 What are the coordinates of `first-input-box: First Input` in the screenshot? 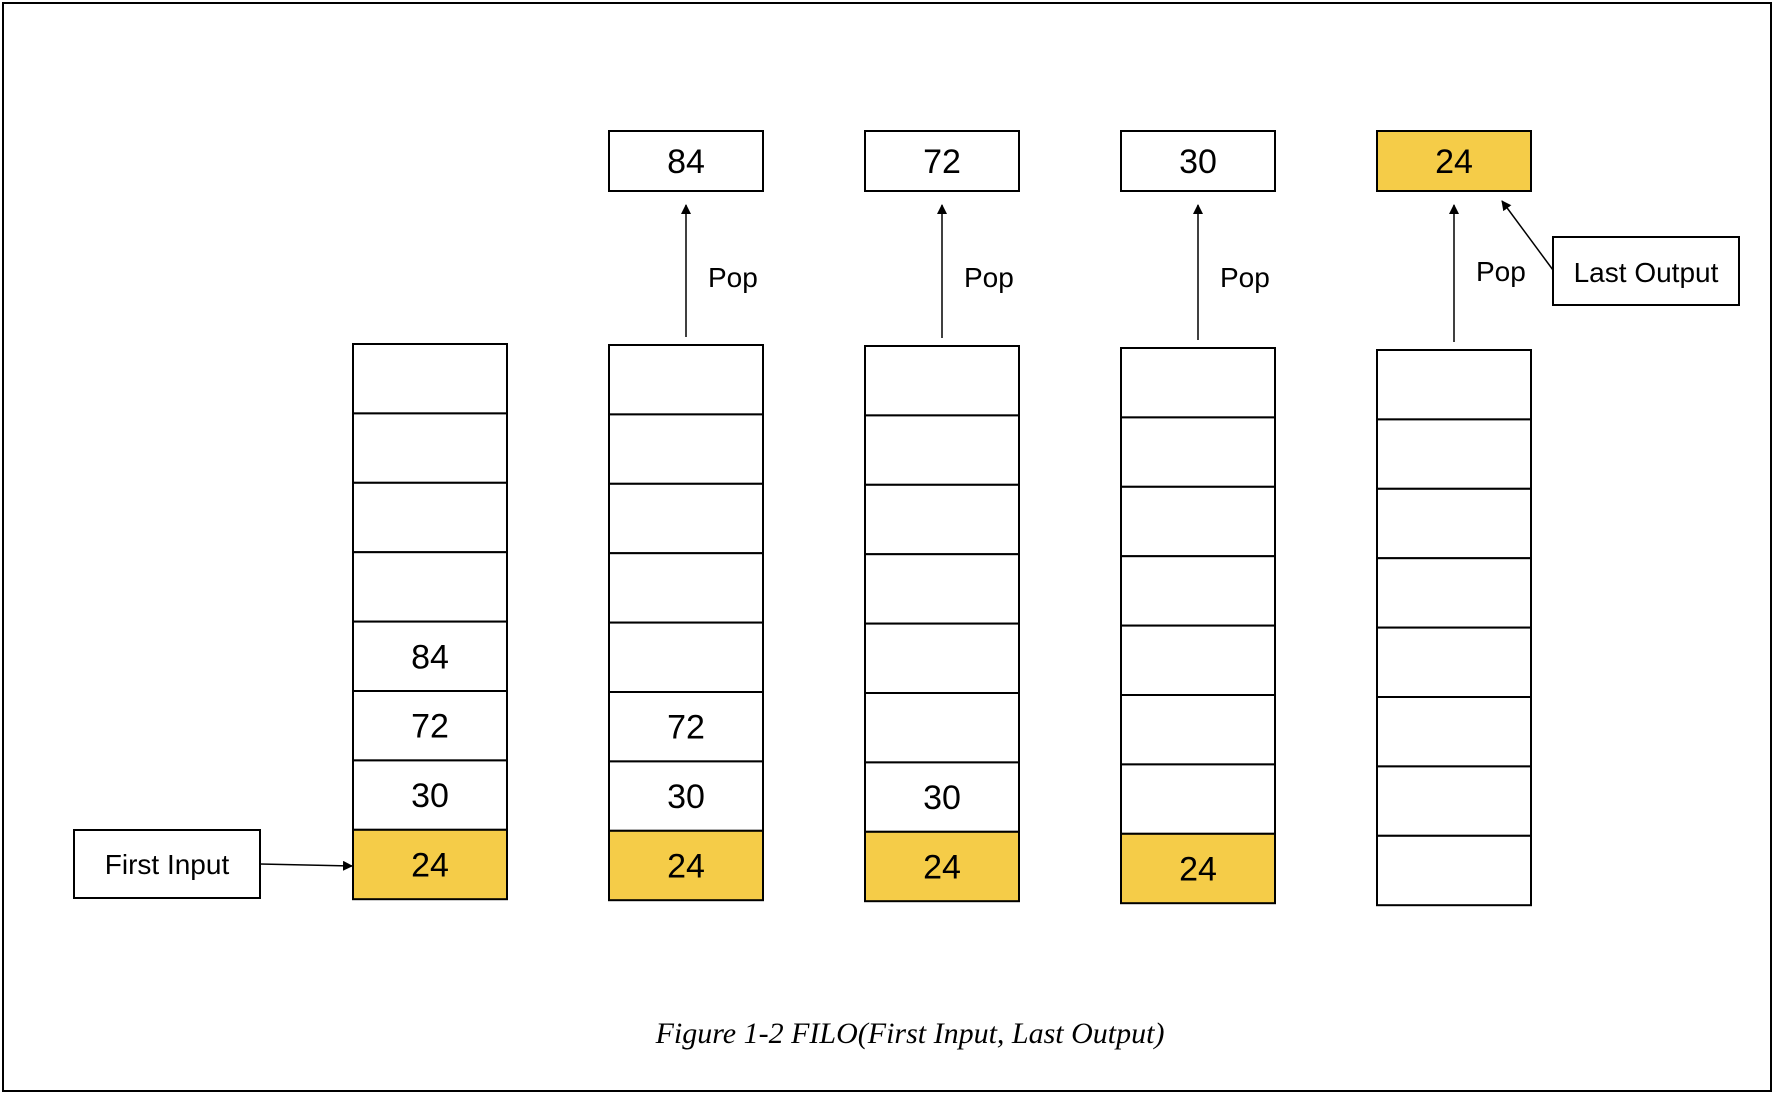 It's located at (167, 864).